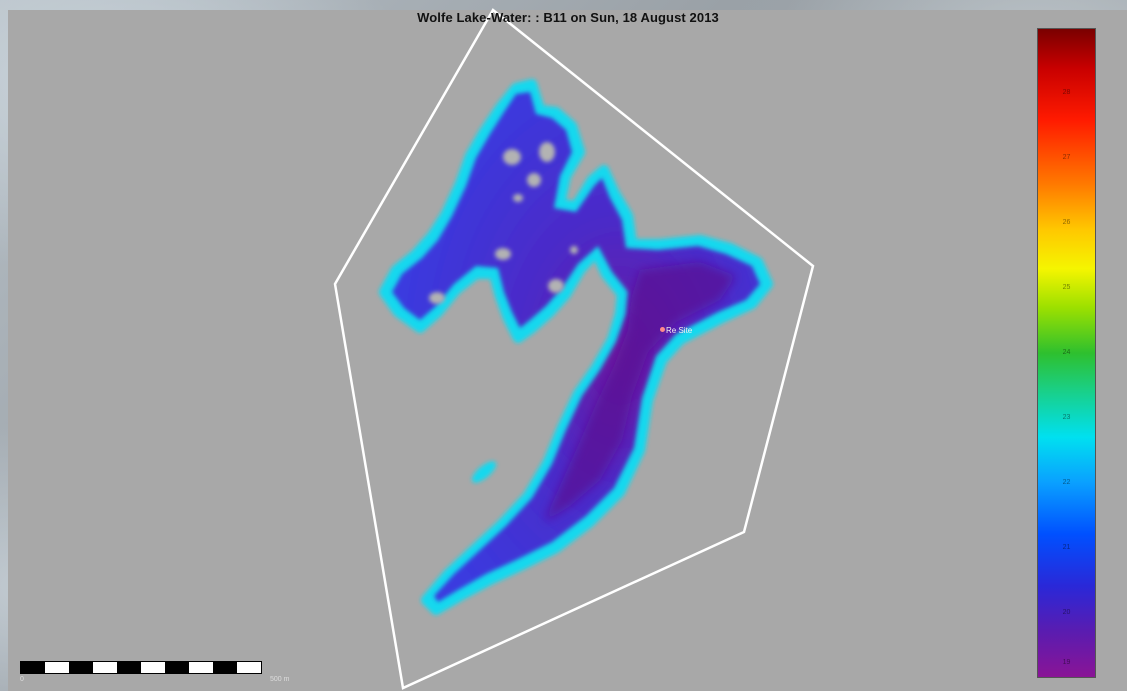 The height and width of the screenshot is (691, 1127). I want to click on station-label: Re Site, so click(679, 330).